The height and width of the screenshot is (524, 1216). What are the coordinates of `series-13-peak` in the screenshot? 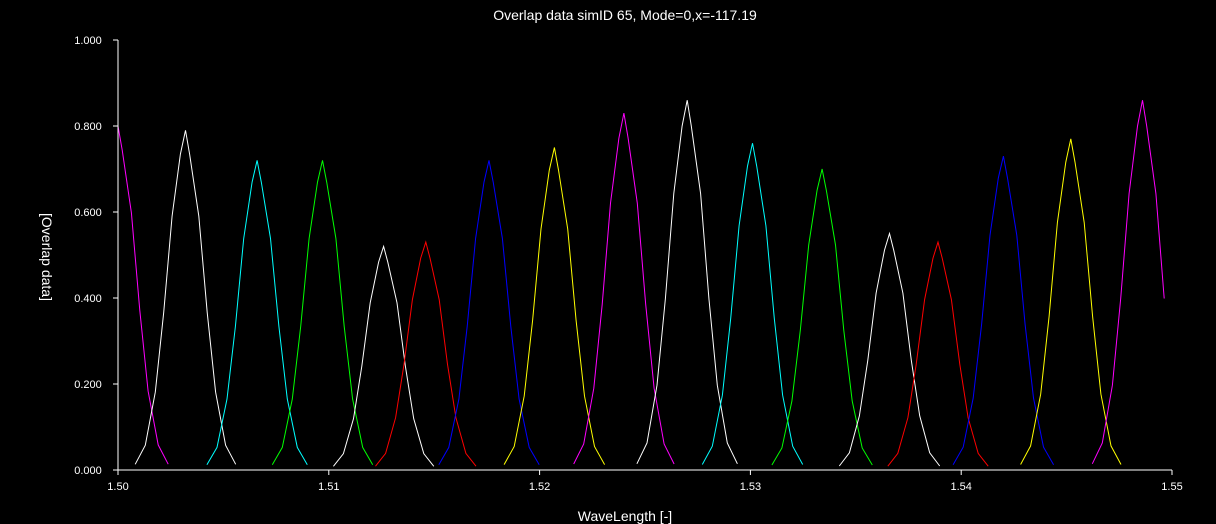 It's located at (889, 349).